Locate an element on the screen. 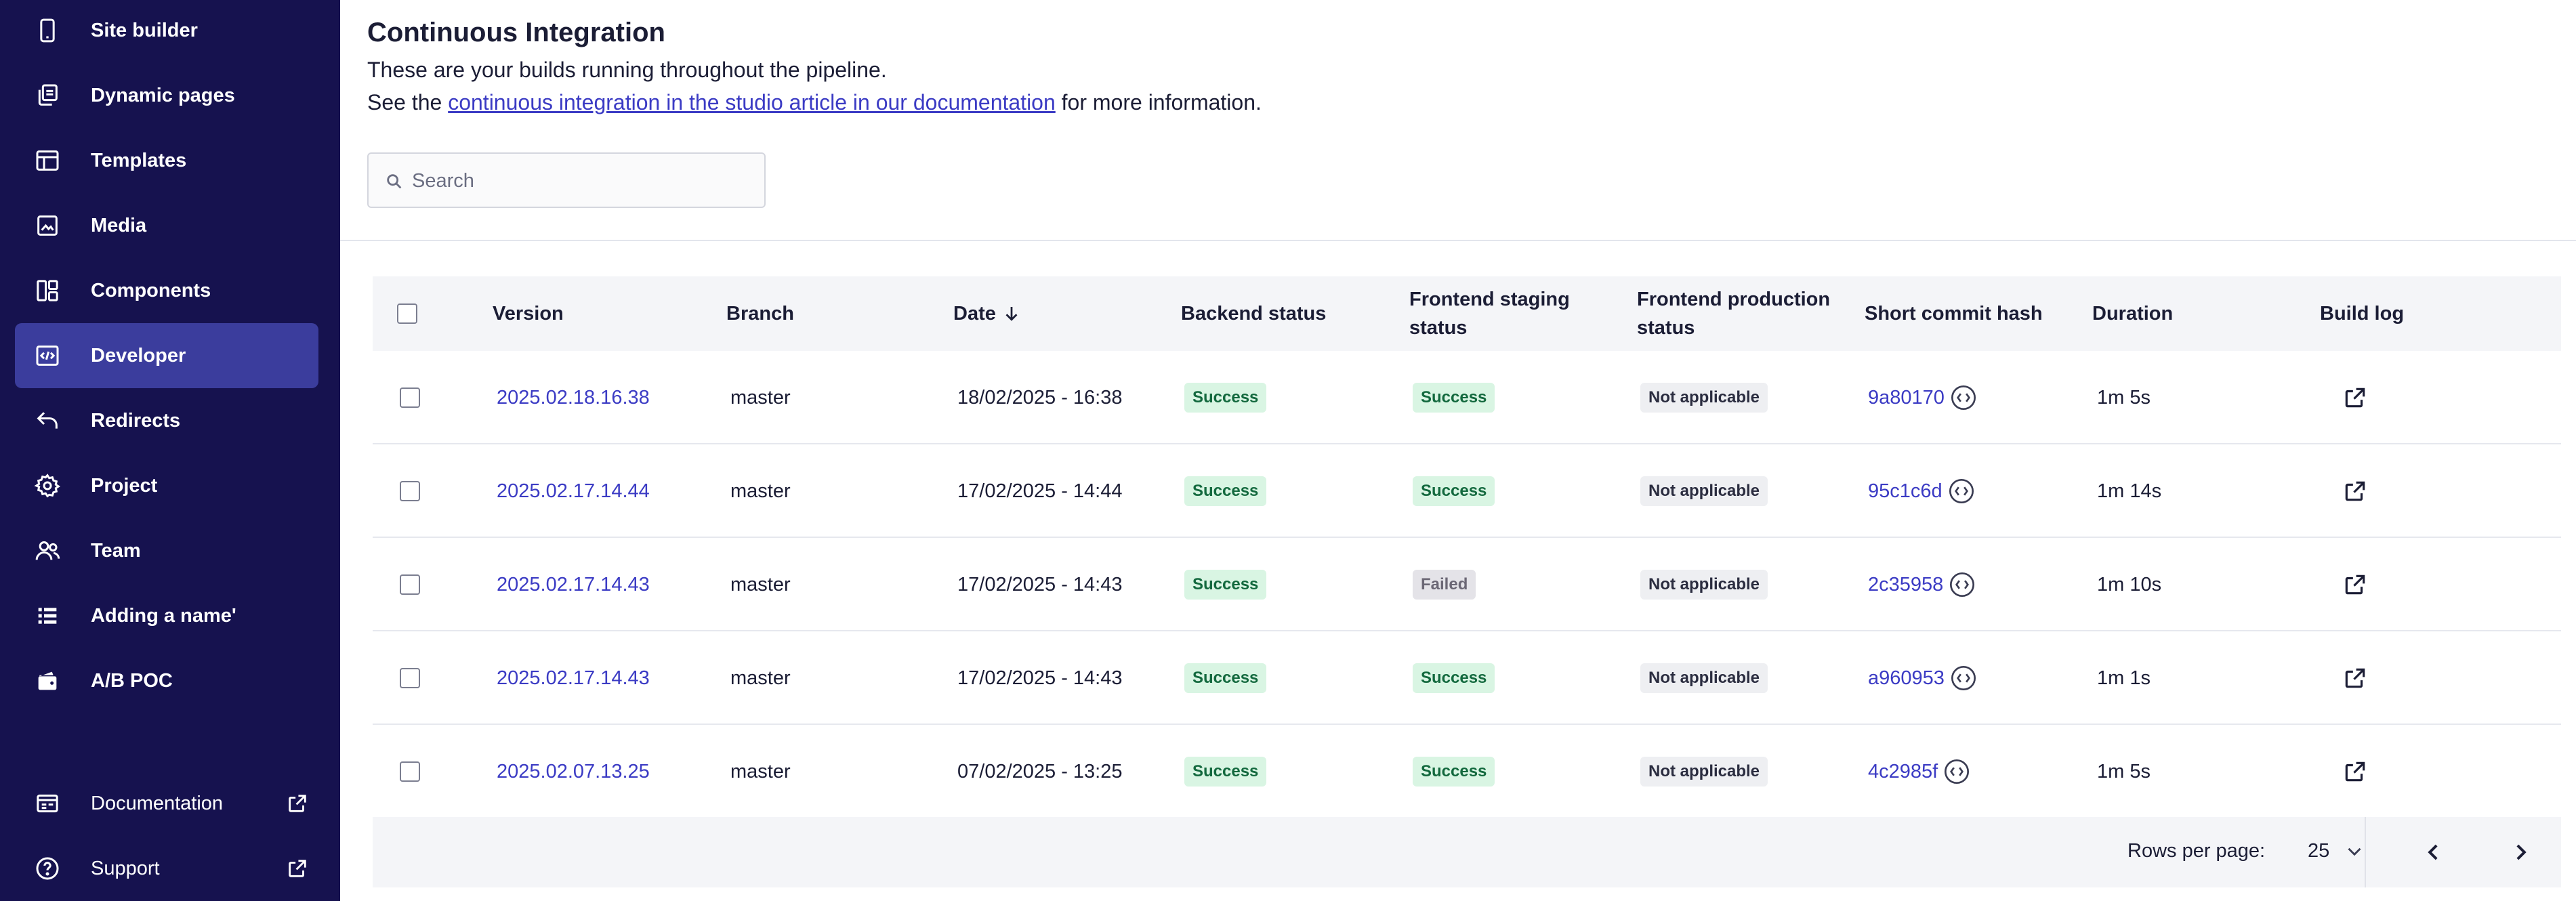  date-cell: 07/02/2025 - 13:25 is located at coordinates (1040, 771).